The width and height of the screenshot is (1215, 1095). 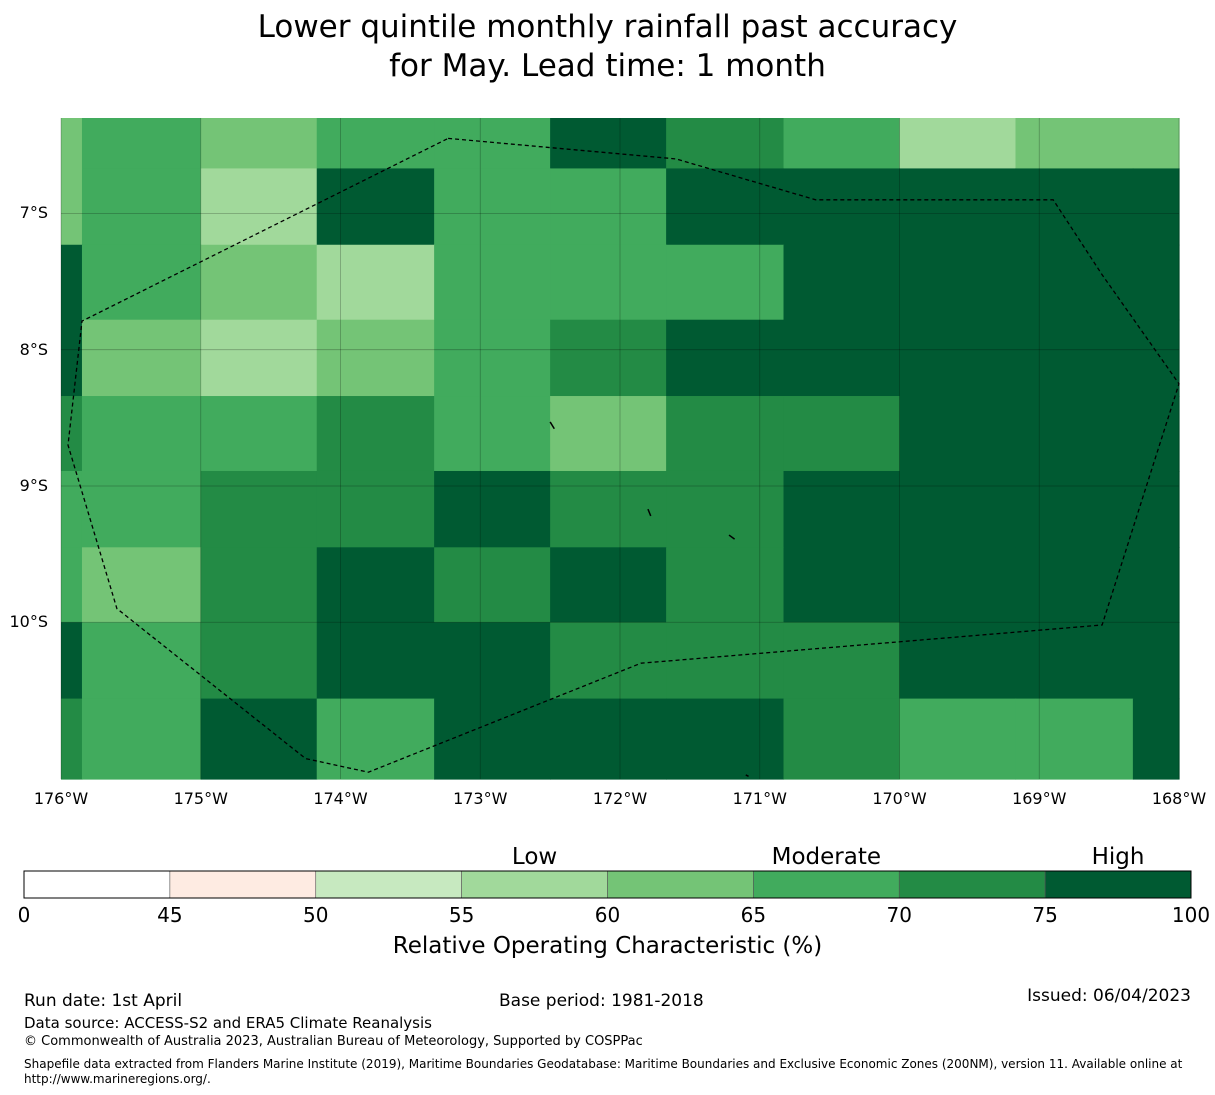 What do you see at coordinates (620, 798) in the screenshot?
I see `x-tick-label: 172°W` at bounding box center [620, 798].